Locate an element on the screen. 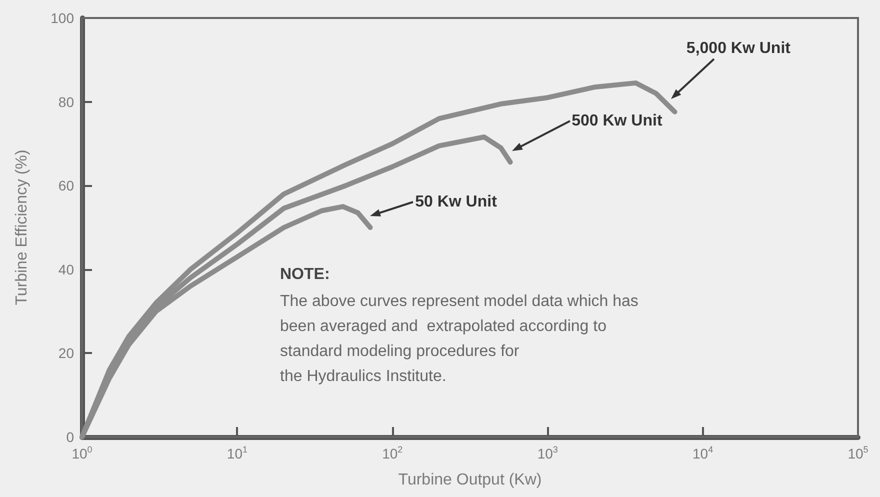  text: 50 Kw Unit is located at coordinates (456, 202).